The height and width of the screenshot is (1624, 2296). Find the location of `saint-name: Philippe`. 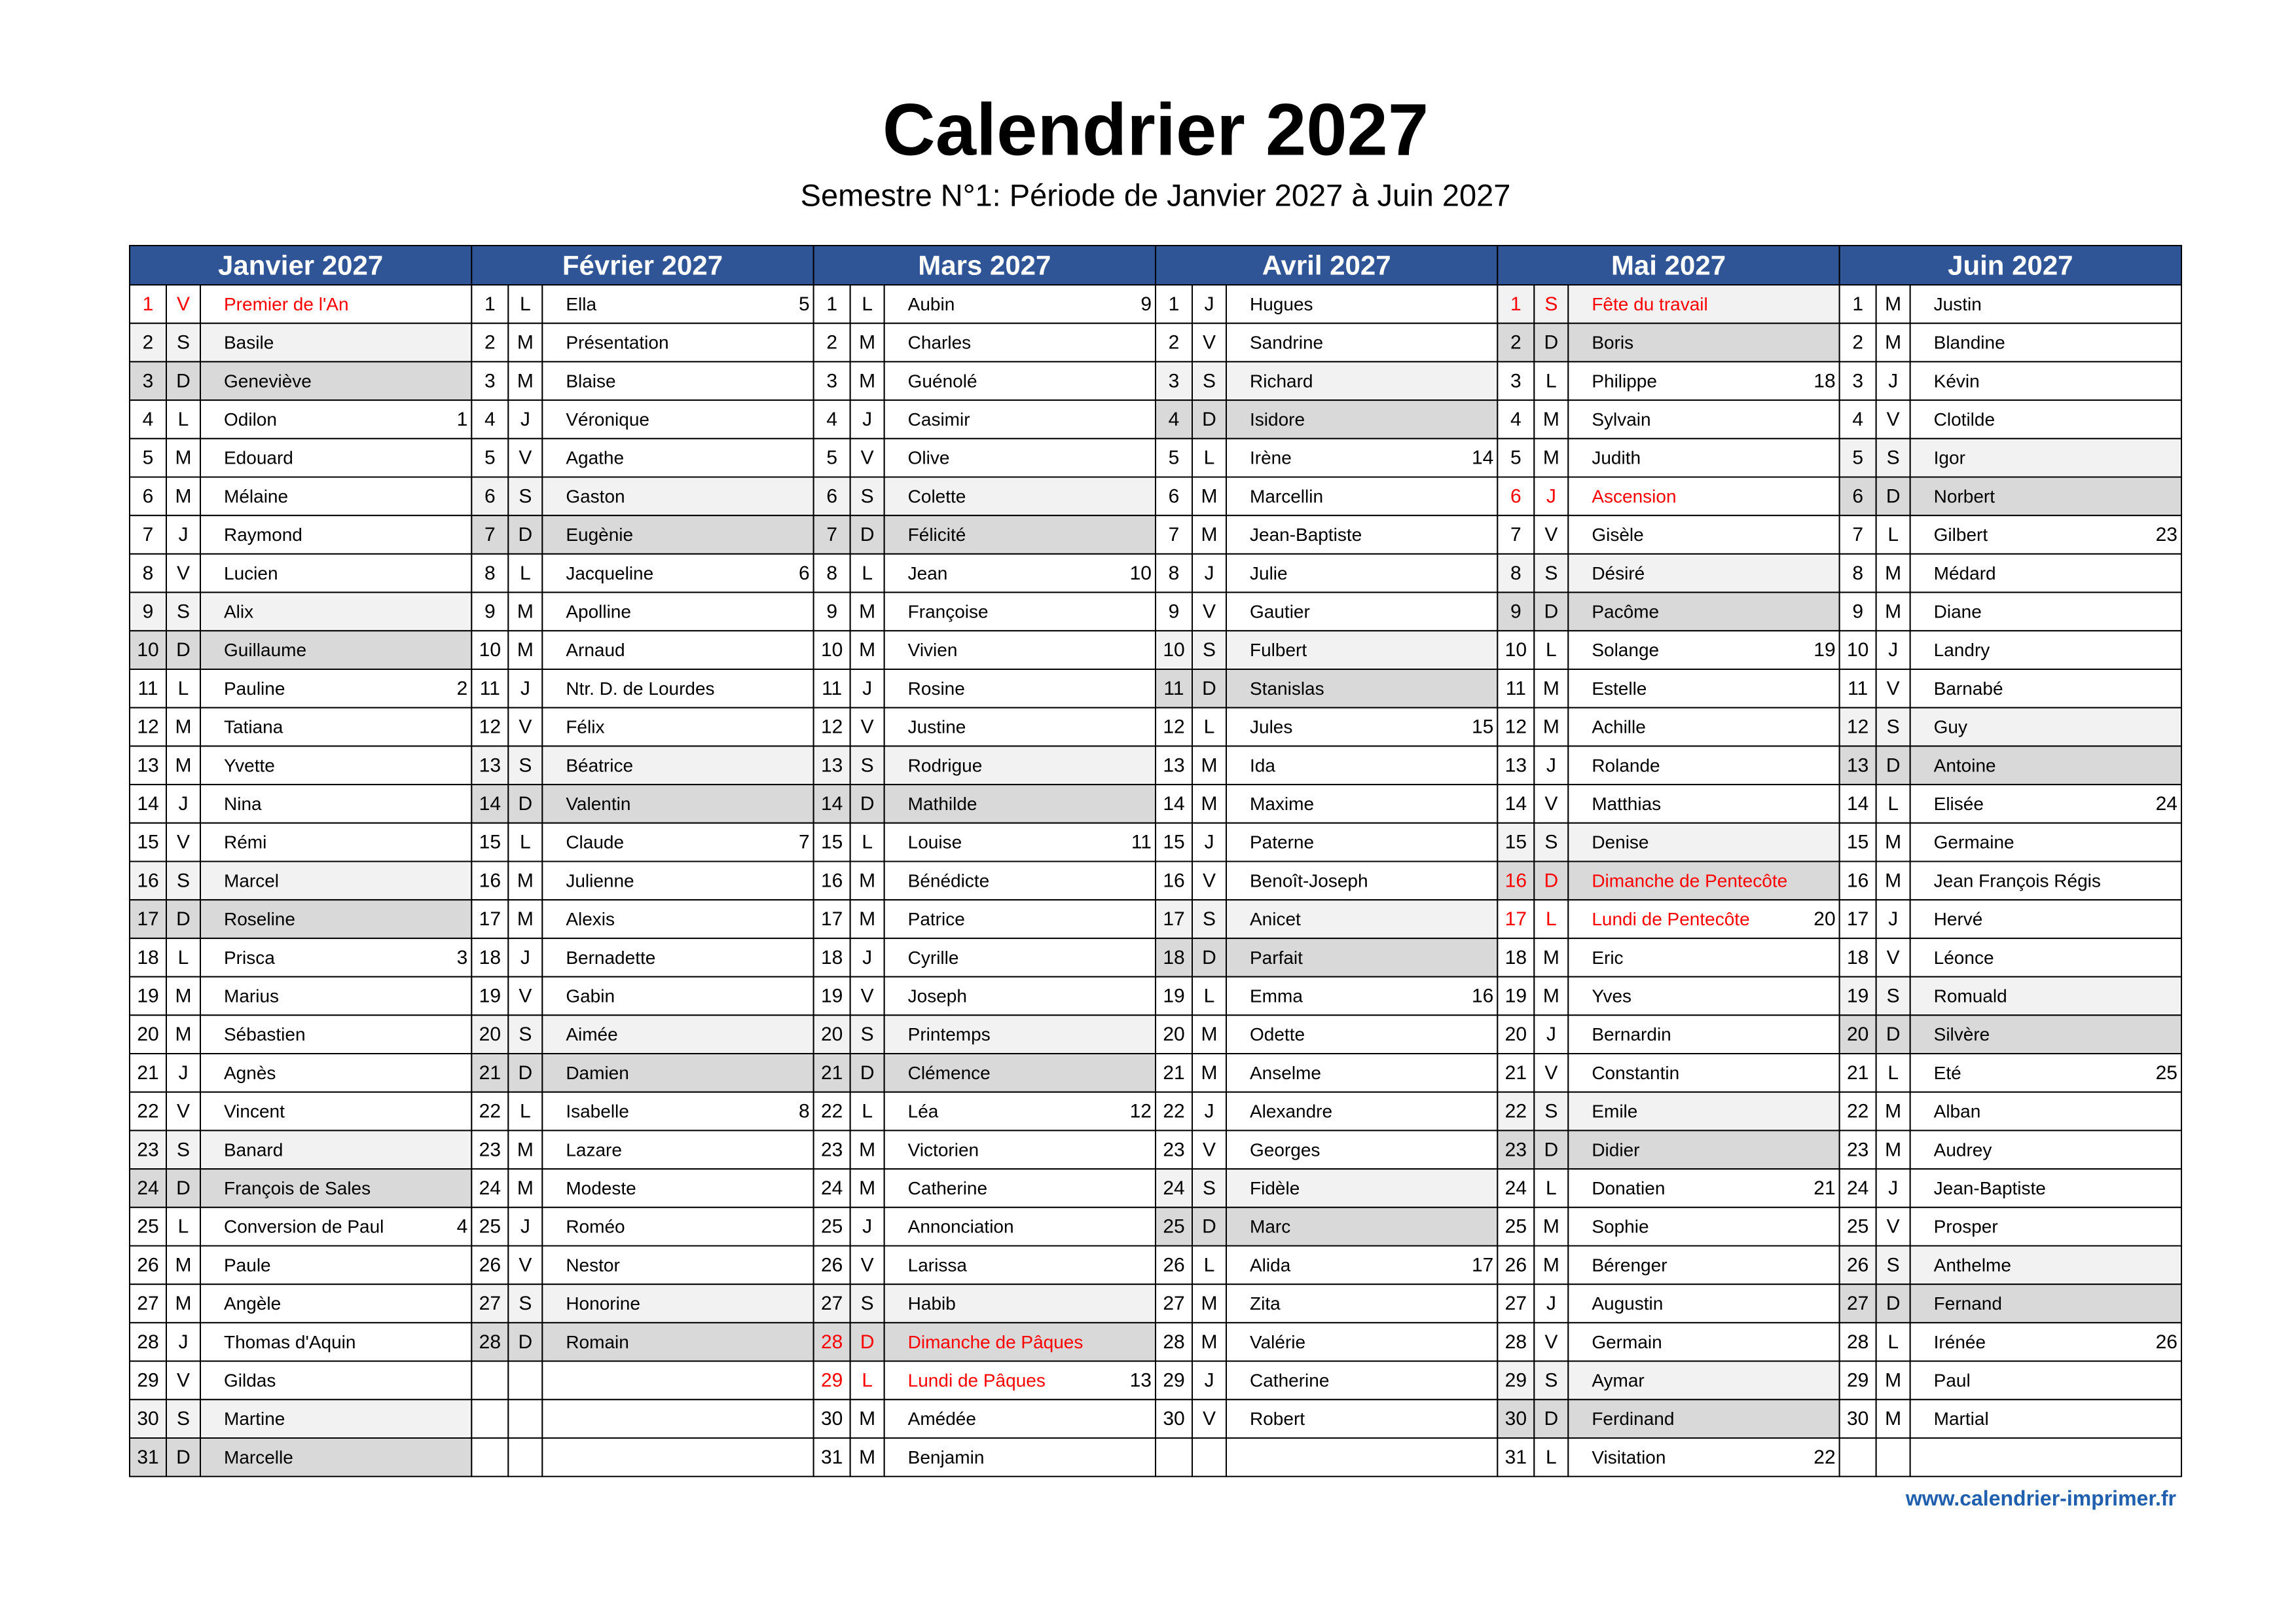

saint-name: Philippe is located at coordinates (1624, 381).